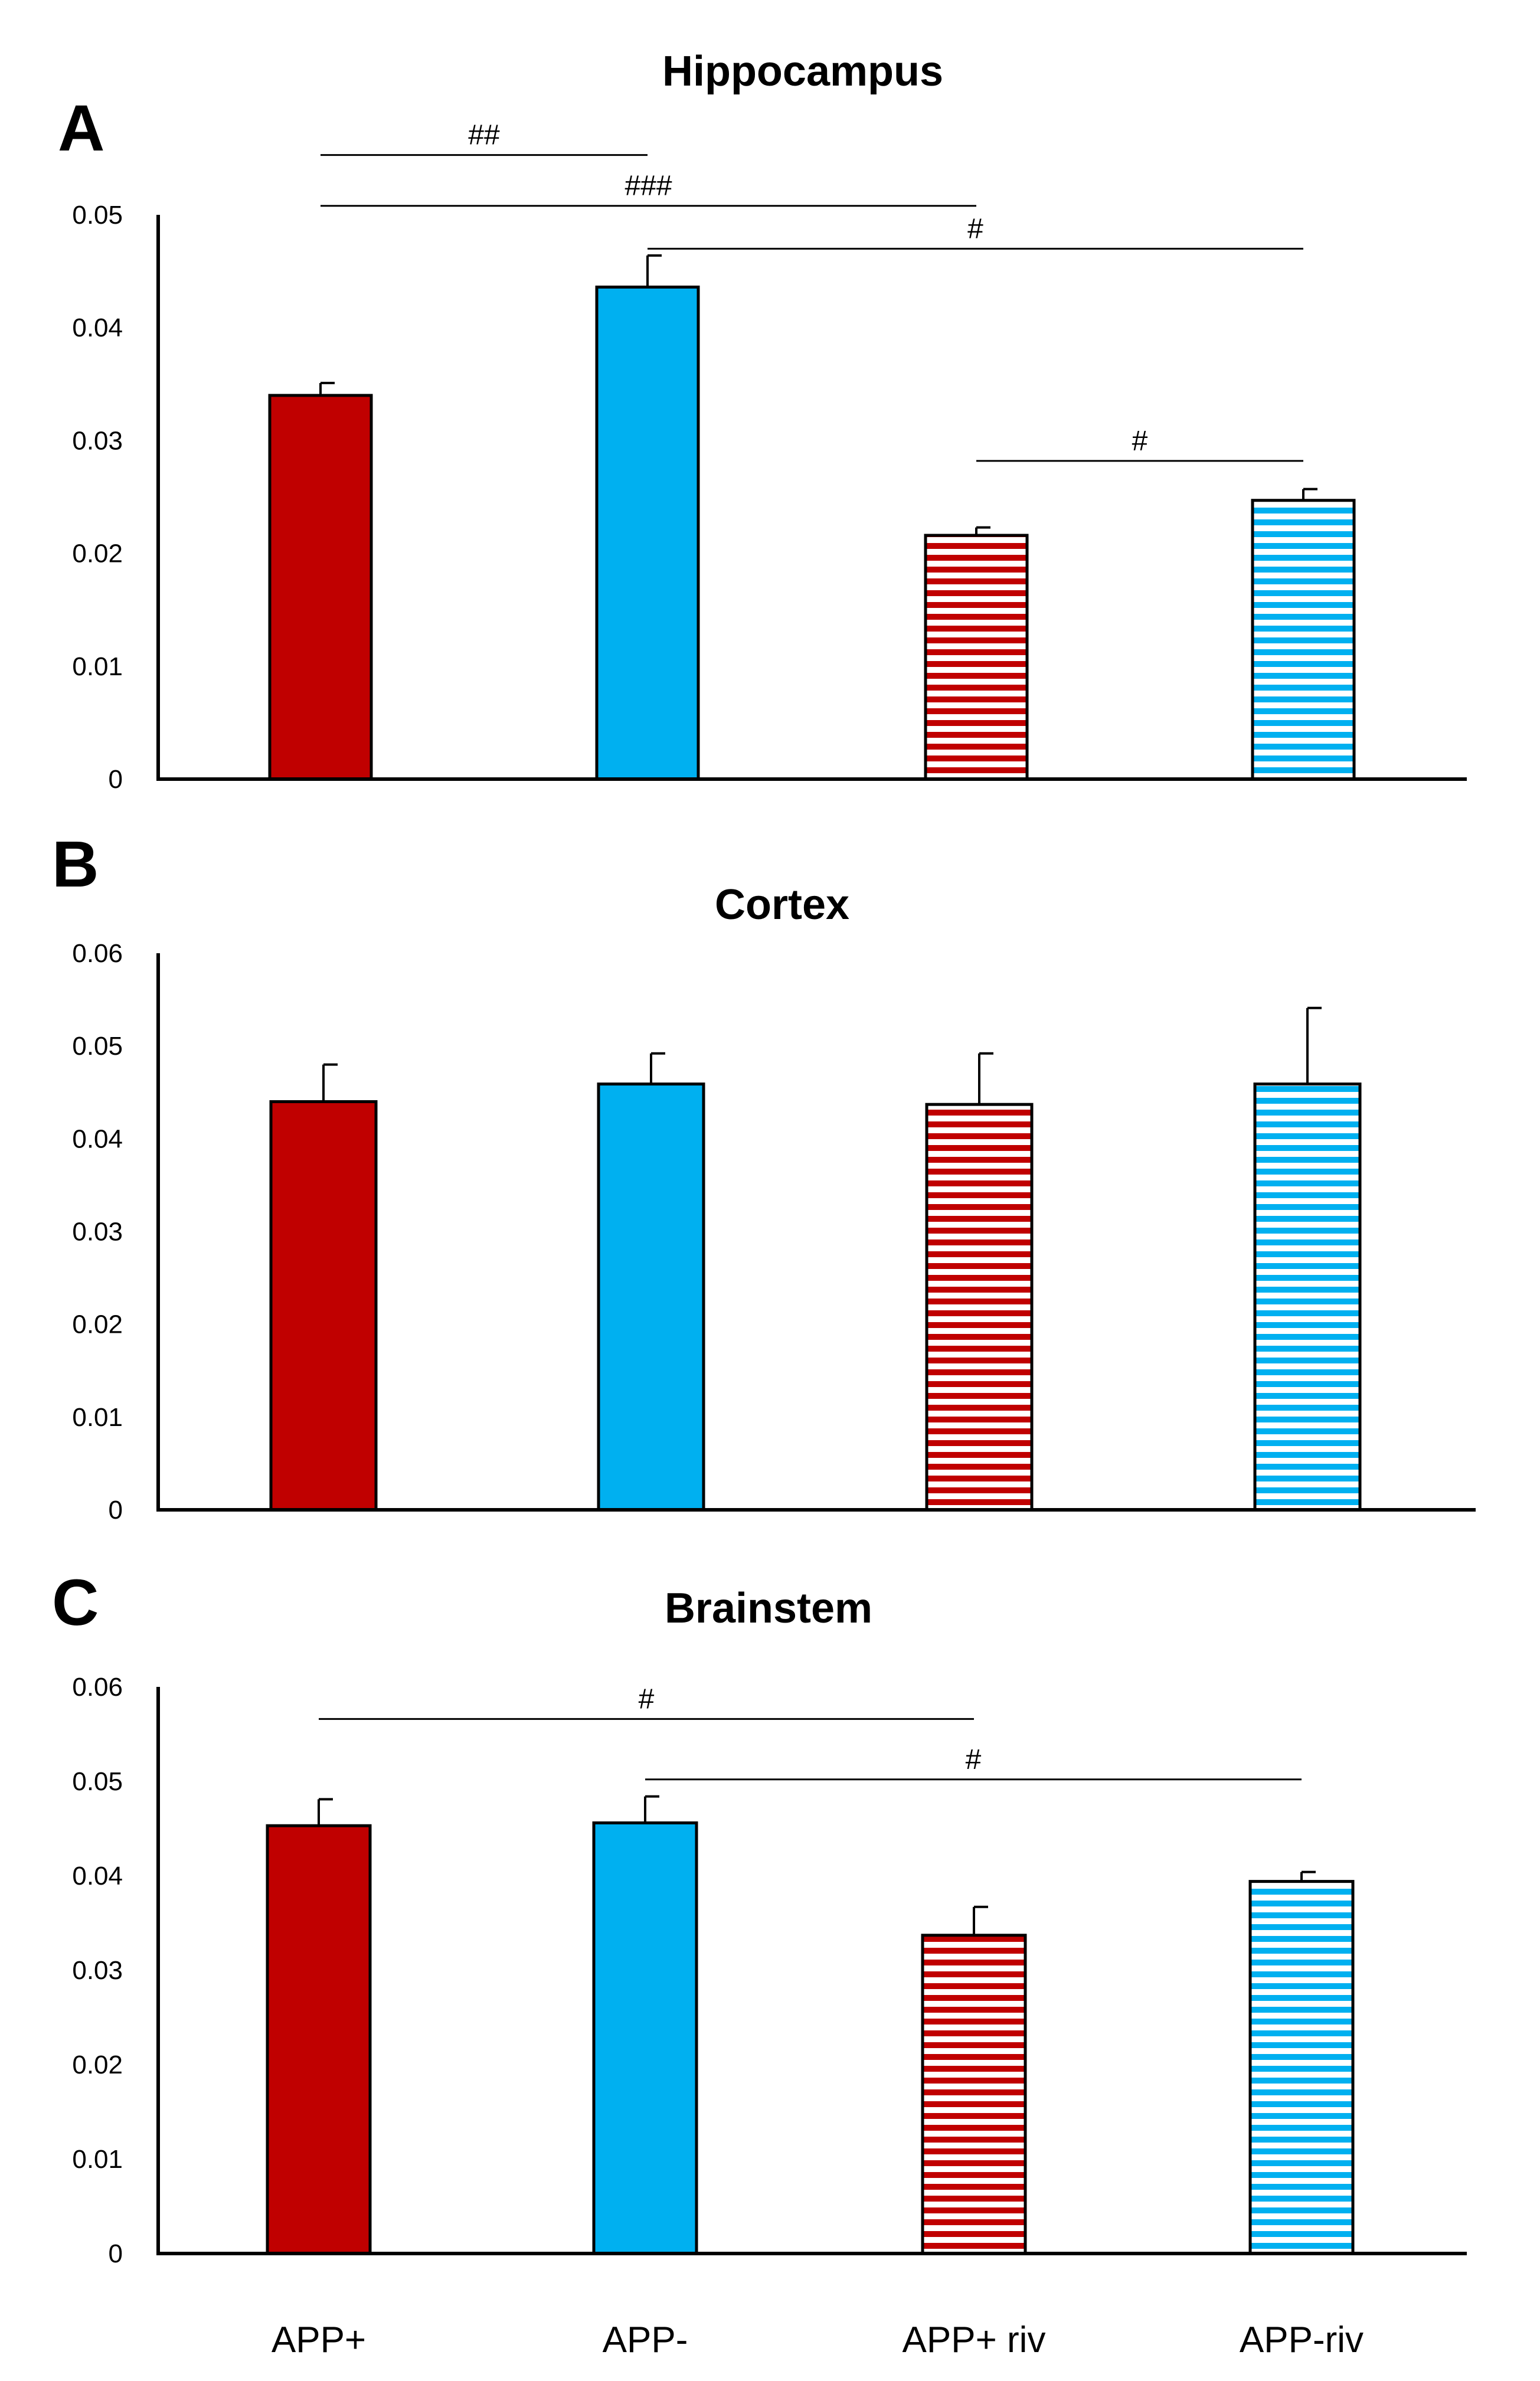 The height and width of the screenshot is (2381, 1540). What do you see at coordinates (811, 2025) in the screenshot?
I see `bars` at bounding box center [811, 2025].